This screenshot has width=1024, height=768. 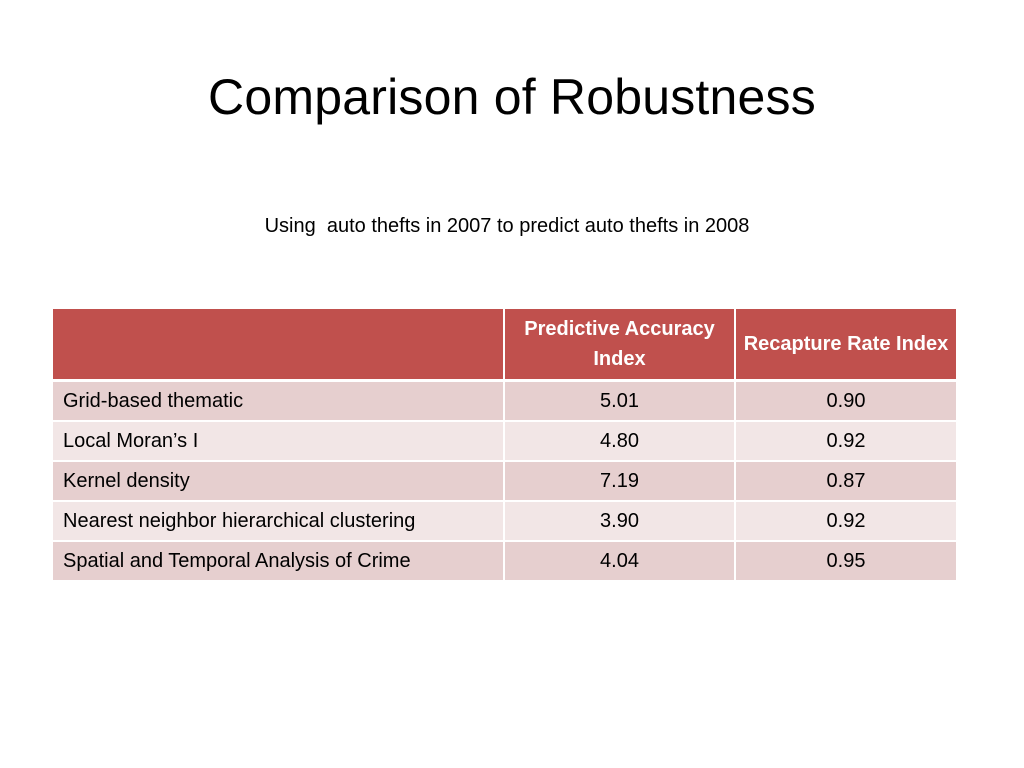 I want to click on header-predictive-accuracy-index: Predictive Accuracy Index, so click(x=619, y=344).